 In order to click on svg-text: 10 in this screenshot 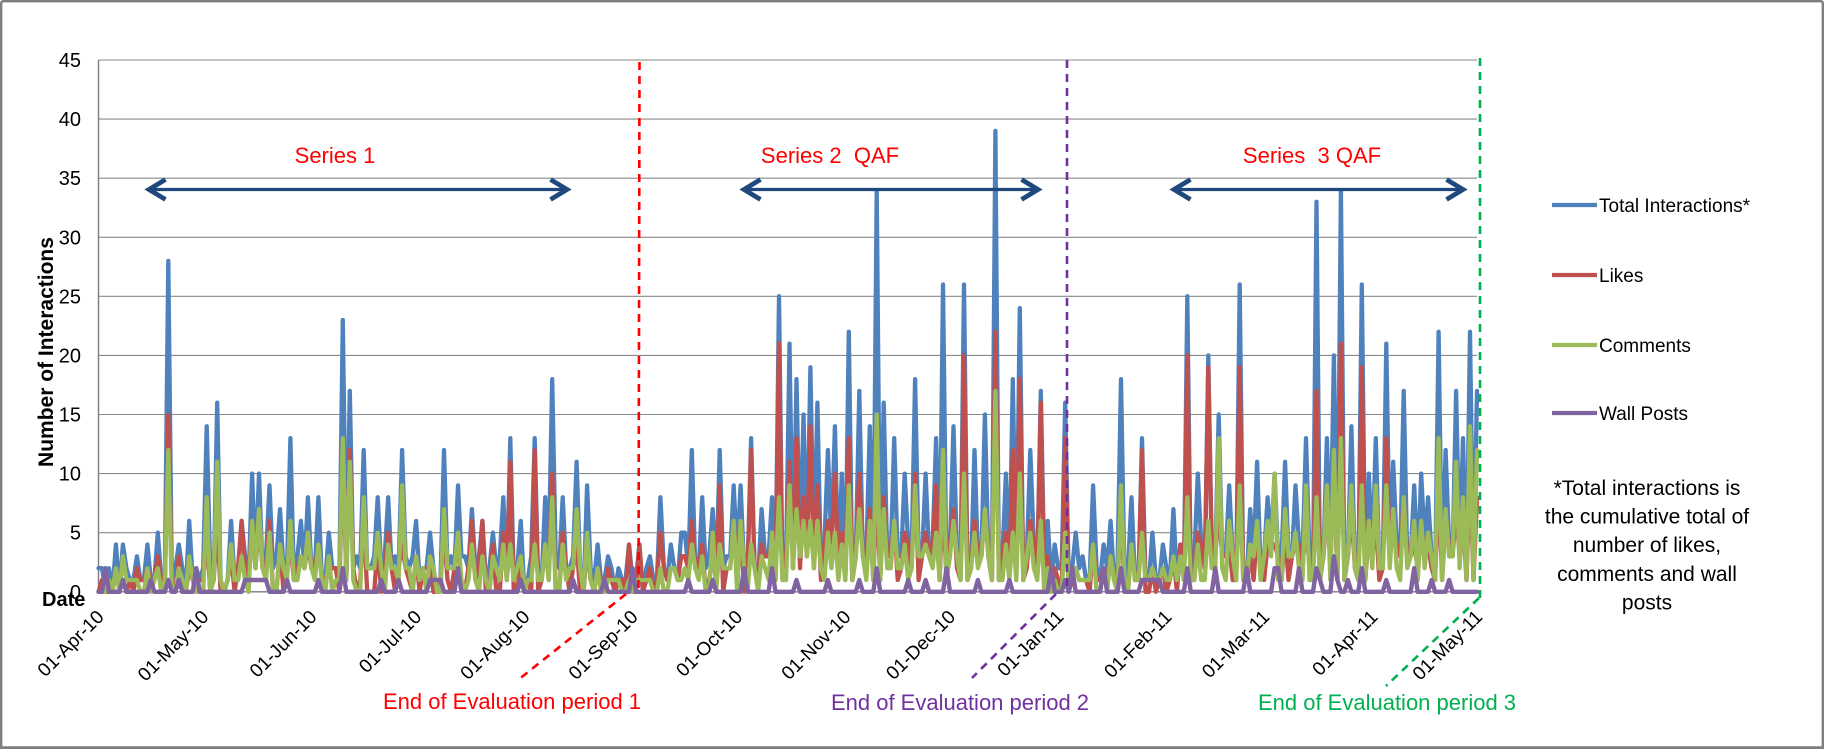, I will do `click(70, 475)`.